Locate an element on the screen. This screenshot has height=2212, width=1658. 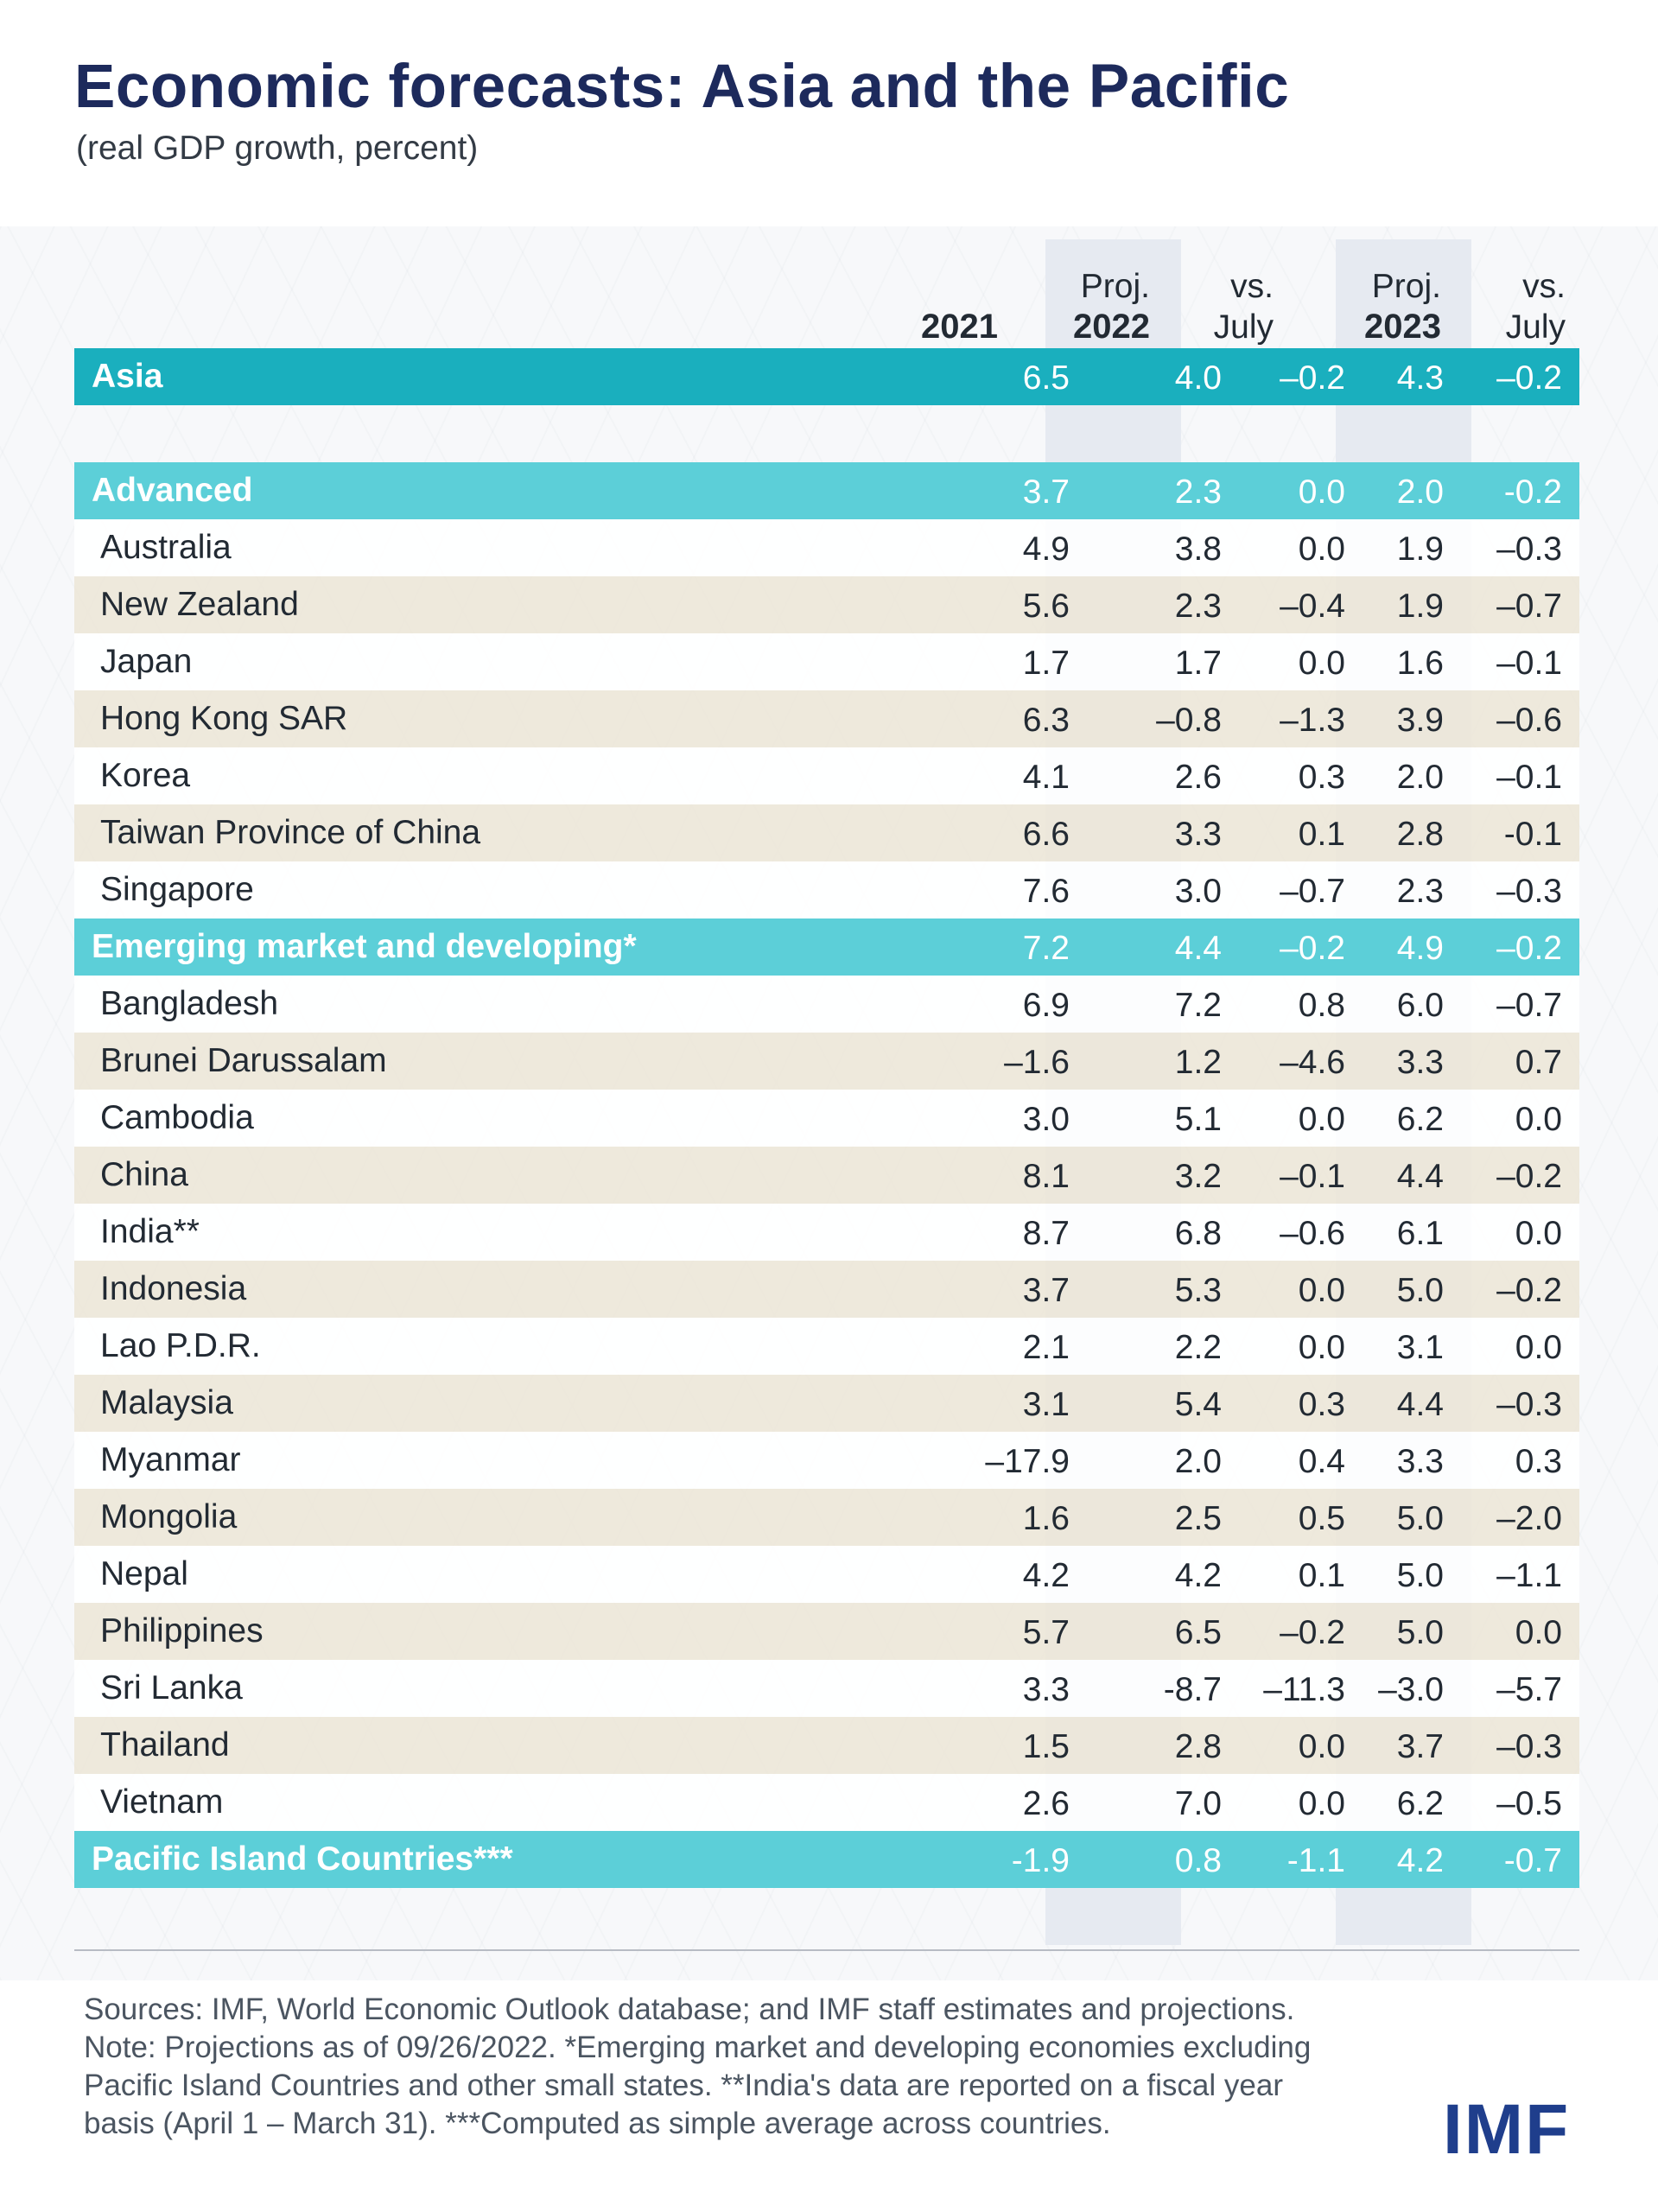
table-row: India** 8.7 6.8 –0.6 6.1 0.0 is located at coordinates (826, 1232).